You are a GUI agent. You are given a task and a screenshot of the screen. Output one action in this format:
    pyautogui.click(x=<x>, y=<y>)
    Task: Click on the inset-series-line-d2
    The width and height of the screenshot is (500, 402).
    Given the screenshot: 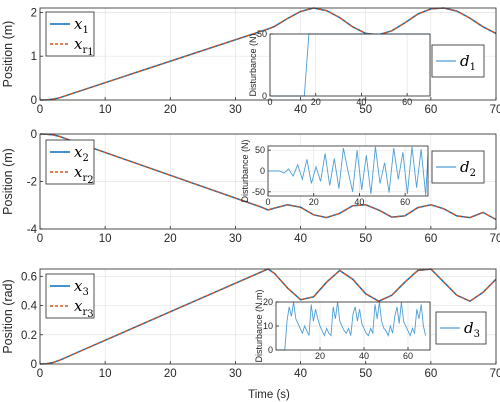 What is the action you would take?
    pyautogui.click(x=348, y=171)
    